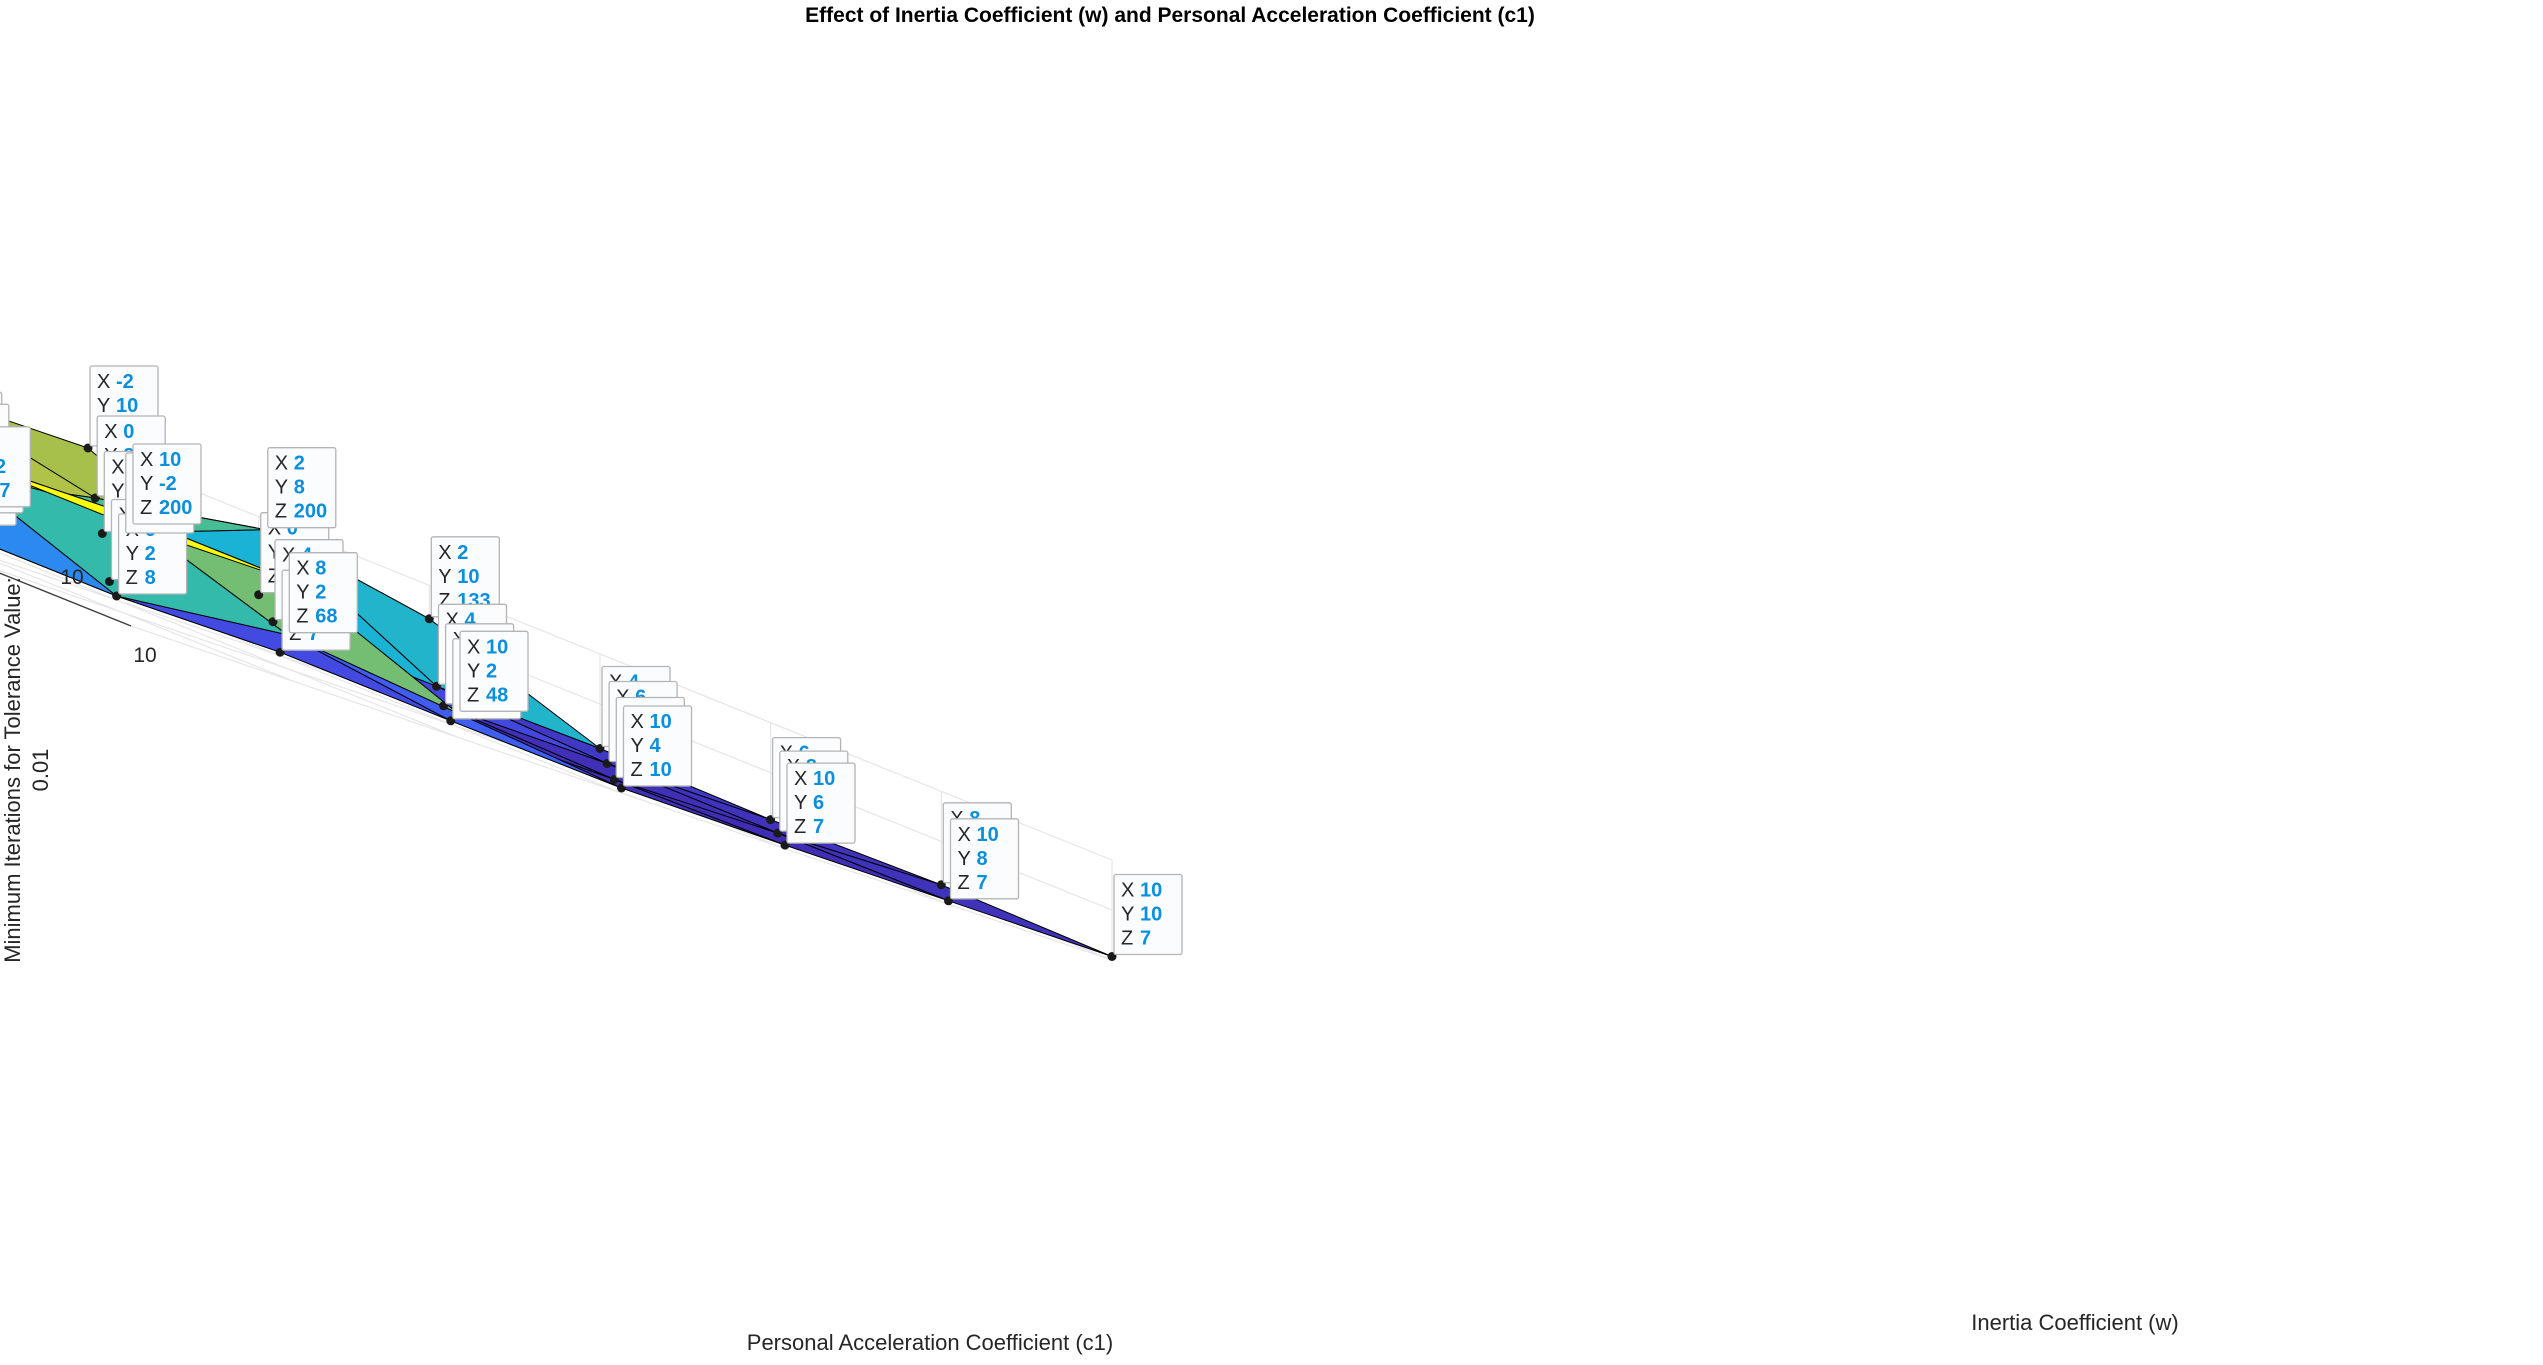 This screenshot has width=2543, height=1365. What do you see at coordinates (71, 577) in the screenshot?
I see `y-tick-label: 10` at bounding box center [71, 577].